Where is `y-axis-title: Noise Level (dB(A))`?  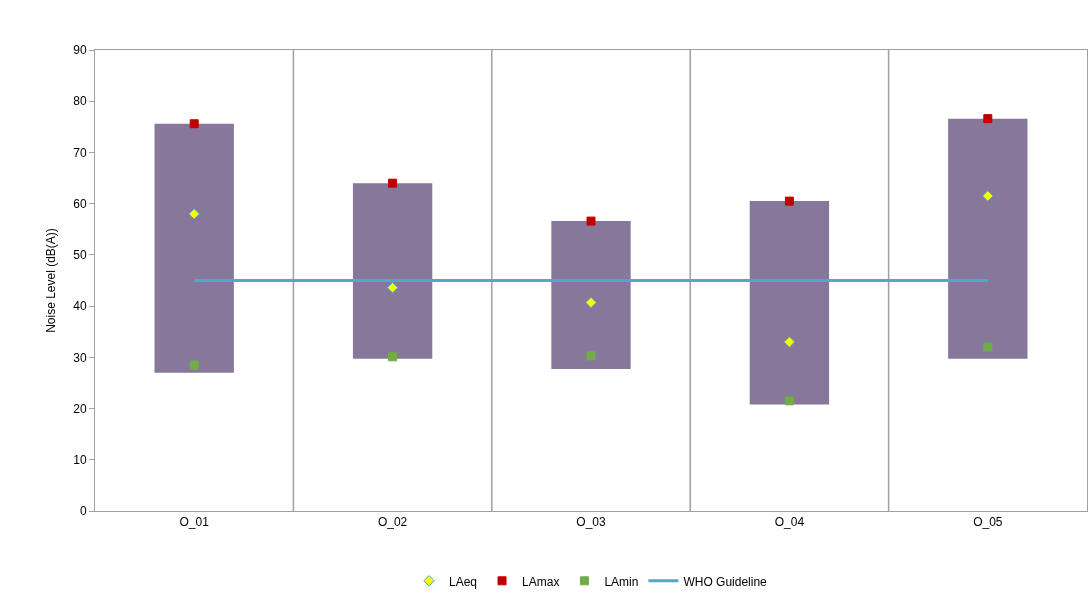 y-axis-title: Noise Level (dB(A)) is located at coordinates (50, 280).